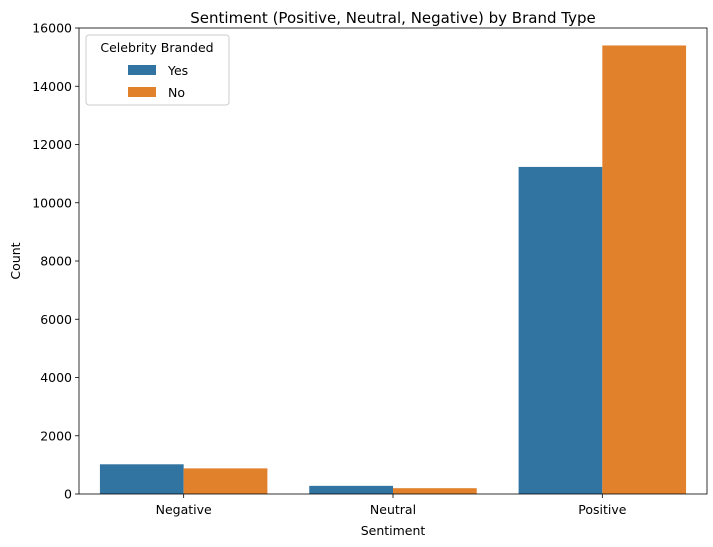 The width and height of the screenshot is (713, 547). I want to click on bar-no-negative, so click(225, 481).